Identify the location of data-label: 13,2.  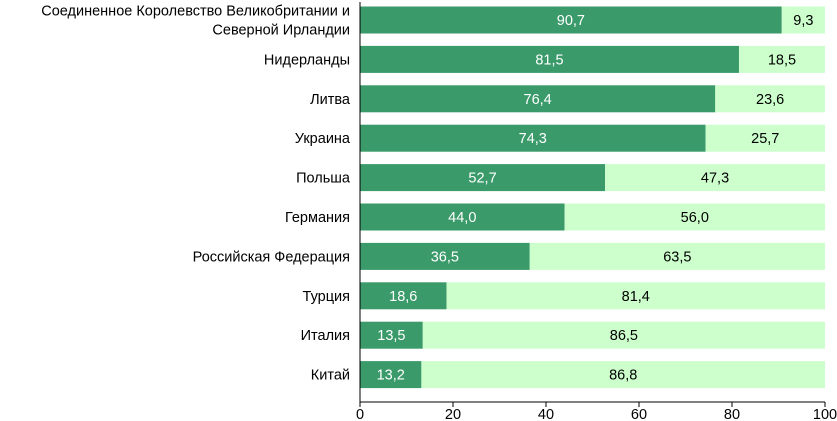
(391, 376).